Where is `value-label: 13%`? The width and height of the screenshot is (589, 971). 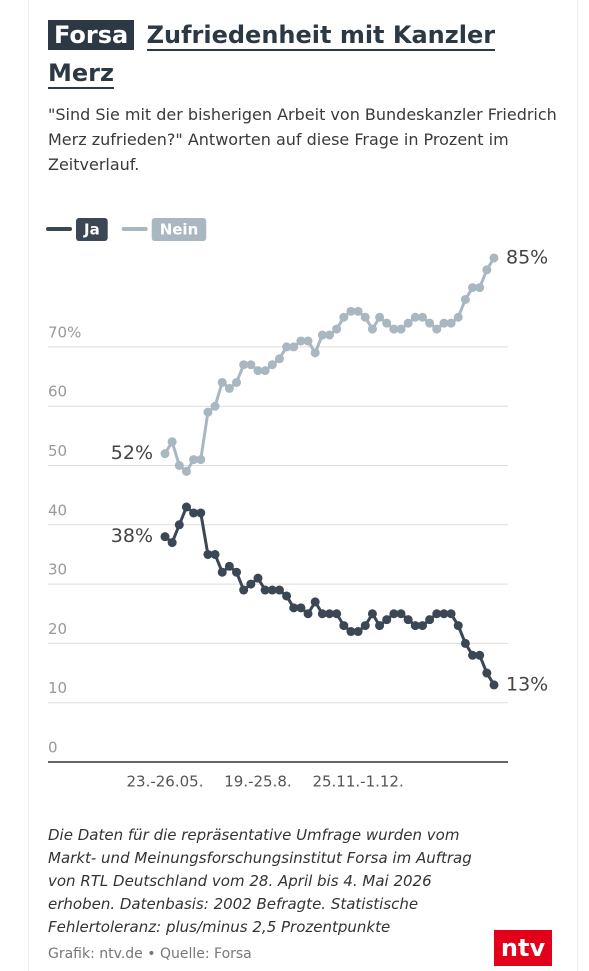
value-label: 13% is located at coordinates (527, 684).